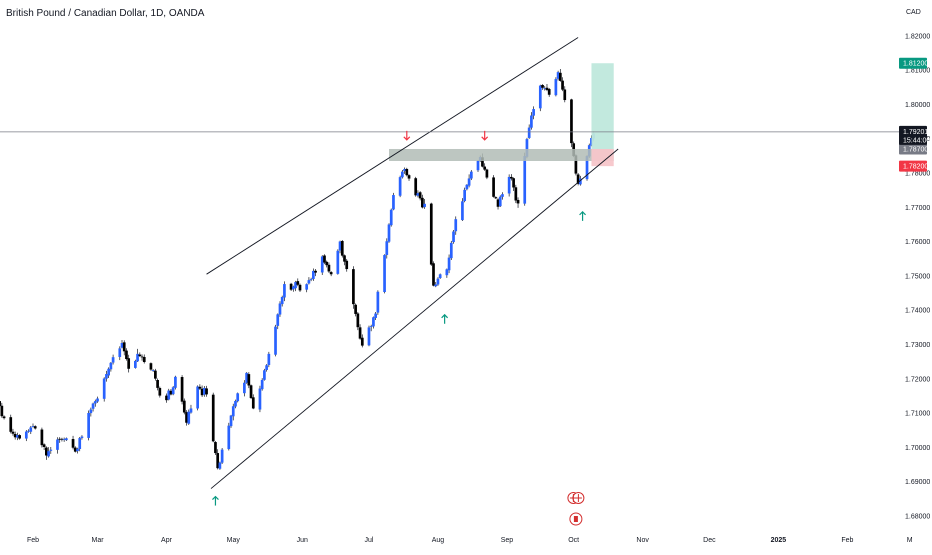 The image size is (932, 555). I want to click on price-tick-label: 1.75000, so click(917, 276).